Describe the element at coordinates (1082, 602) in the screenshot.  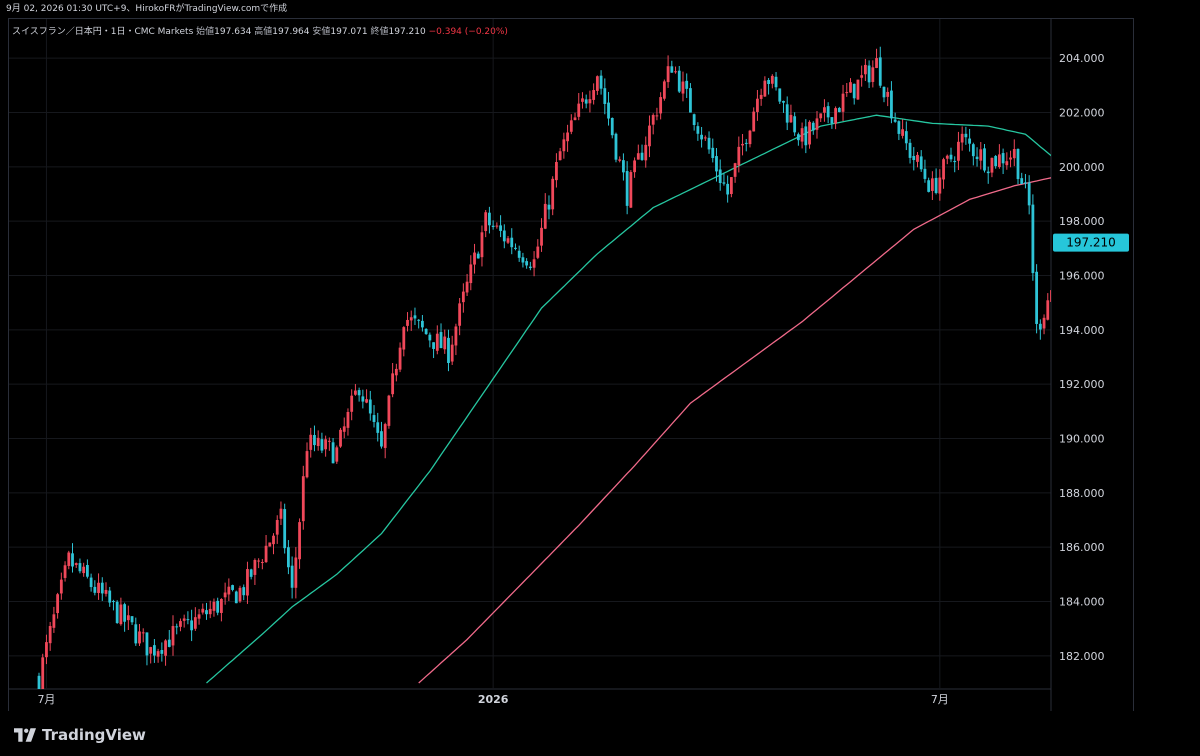
I see `y-tick-label: 184.000` at that location.